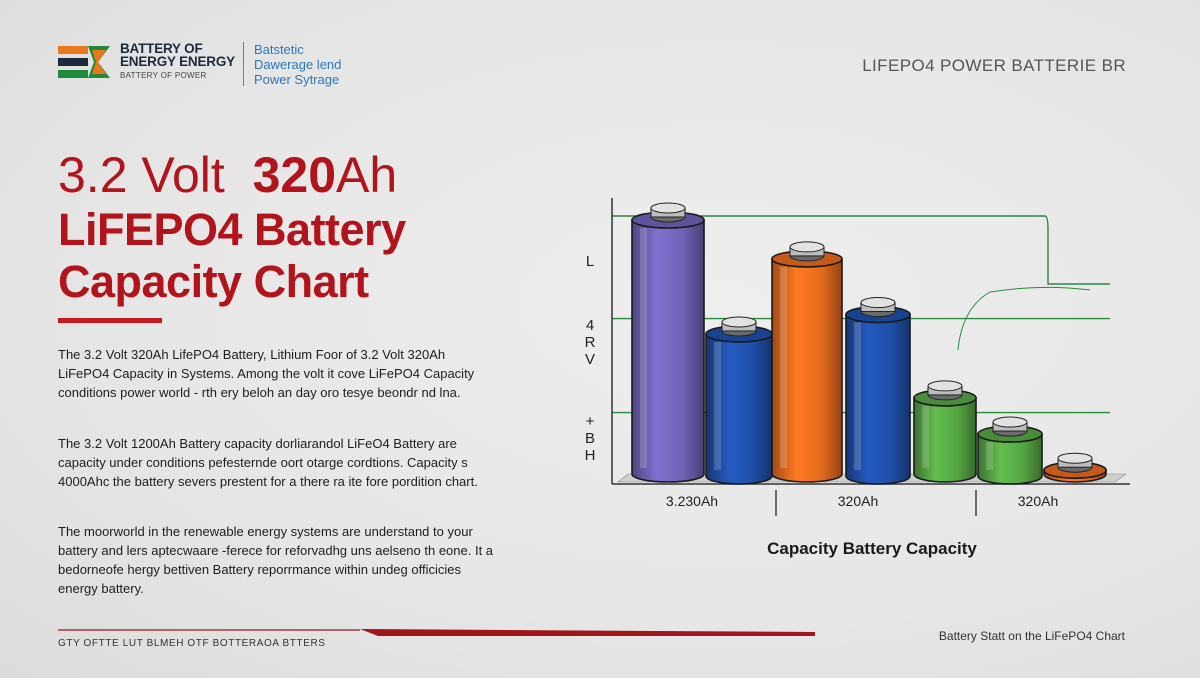 The image size is (1200, 678). I want to click on brand-name-line2: ENERGY ENERGY, so click(177, 61).